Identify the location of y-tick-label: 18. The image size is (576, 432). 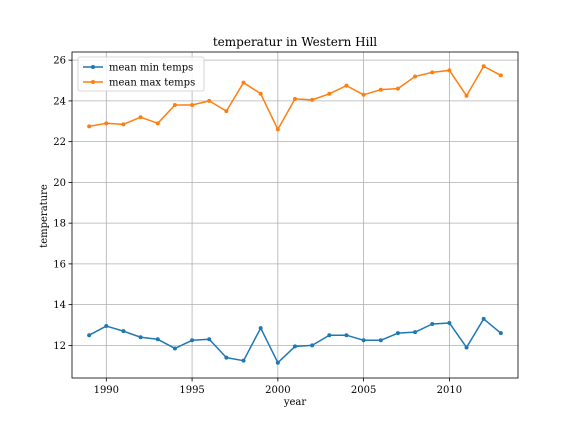
(59, 224).